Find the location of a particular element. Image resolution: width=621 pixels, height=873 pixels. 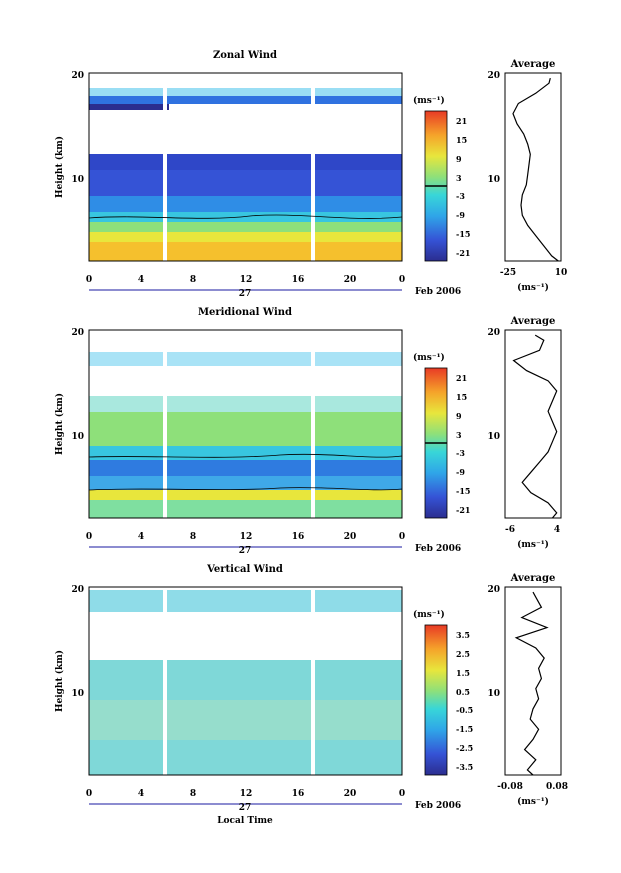

profile-x-tick: -25 is located at coordinates (508, 273).